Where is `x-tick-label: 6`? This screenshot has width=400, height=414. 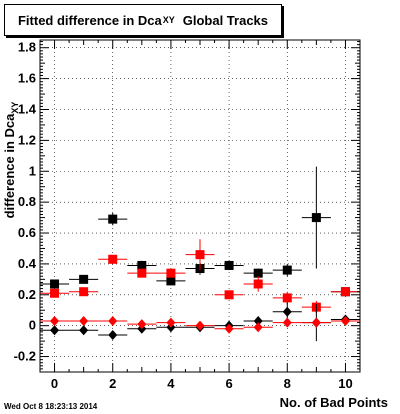 x-tick-label: 6 is located at coordinates (228, 383).